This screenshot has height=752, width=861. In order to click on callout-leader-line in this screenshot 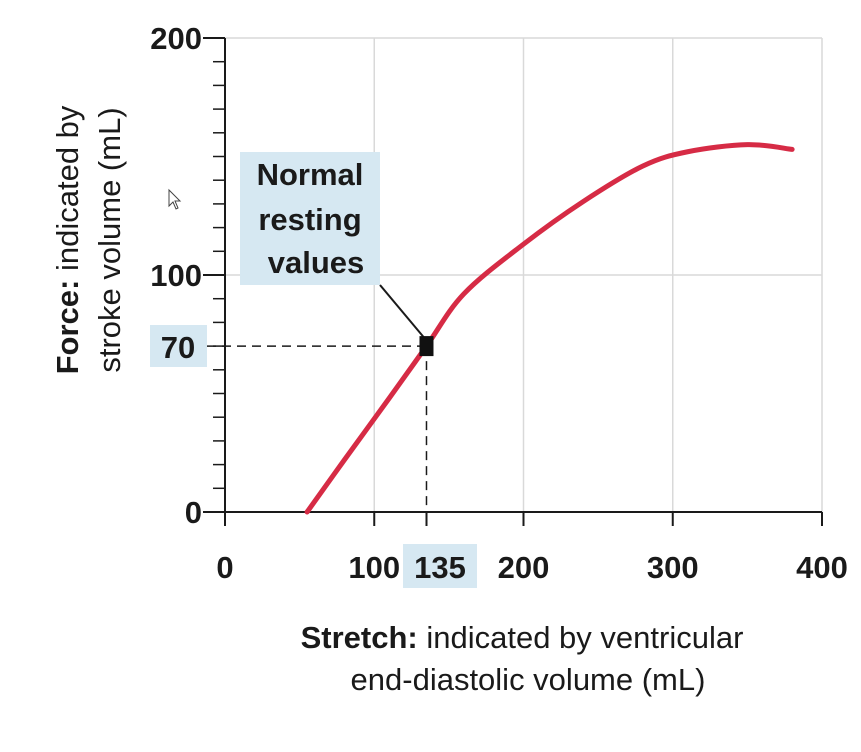, I will do `click(402, 311)`.